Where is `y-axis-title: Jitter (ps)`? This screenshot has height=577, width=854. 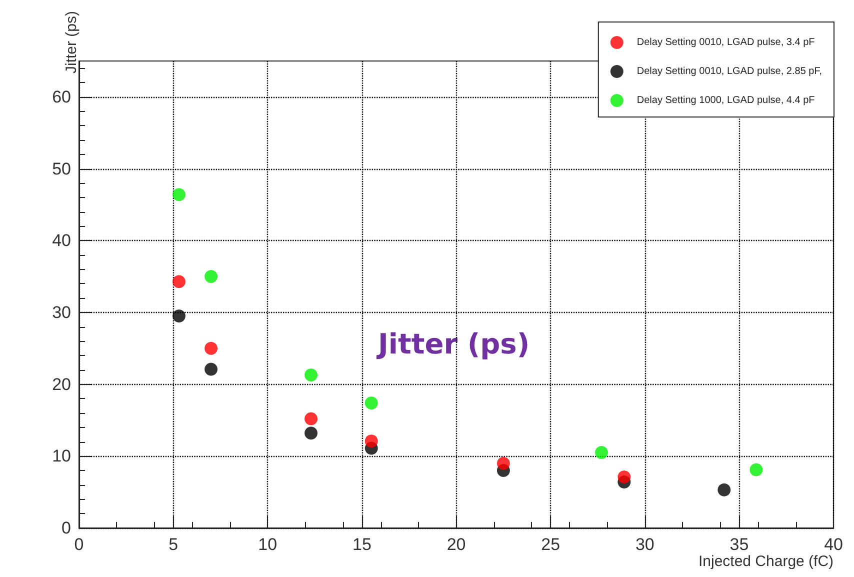
y-axis-title: Jitter (ps) is located at coordinates (71, 42).